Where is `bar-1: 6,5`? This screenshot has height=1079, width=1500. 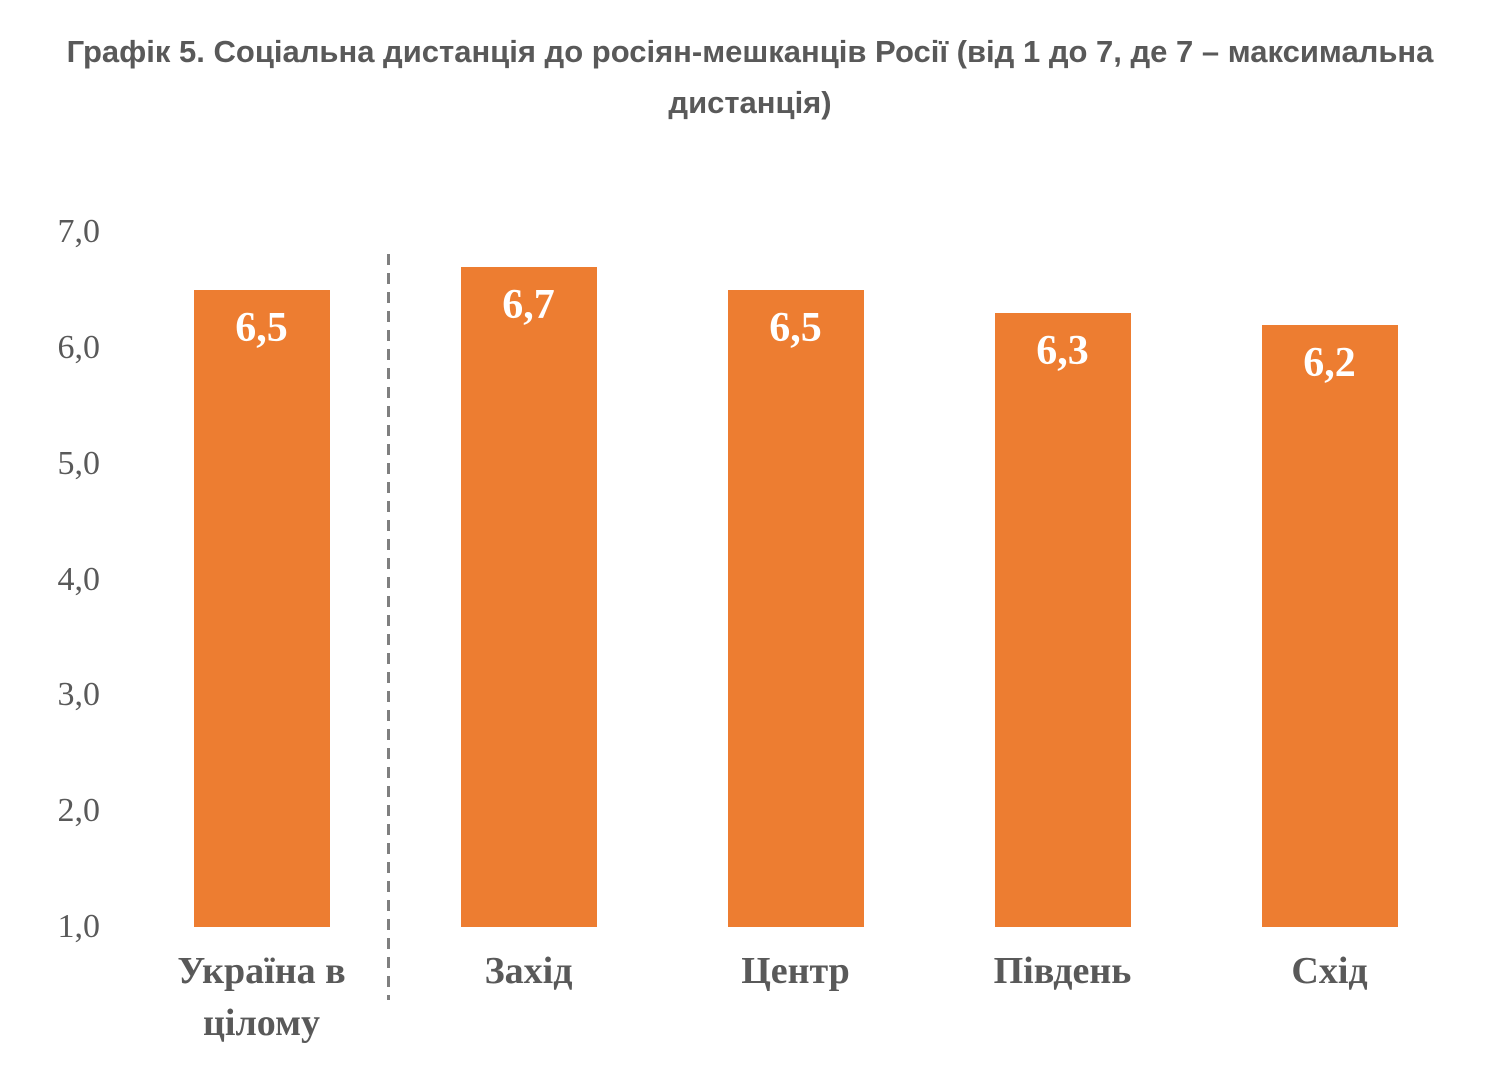
bar-1: 6,5 is located at coordinates (261, 608).